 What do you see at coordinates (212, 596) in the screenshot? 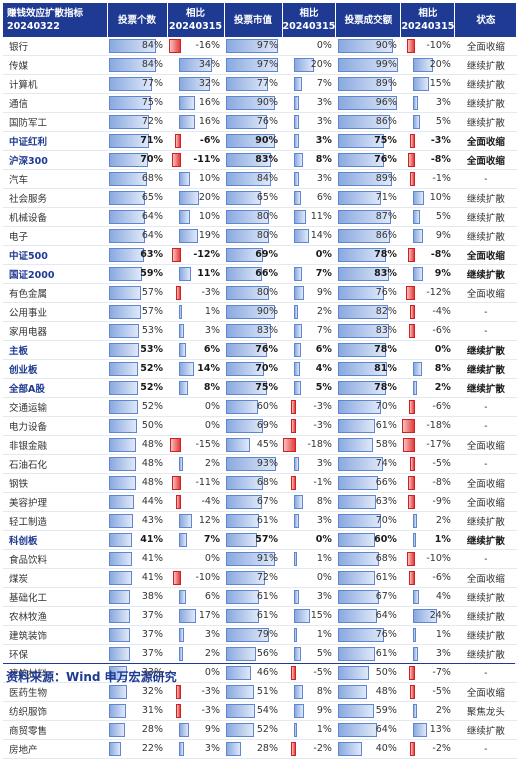
I see `count-change-cell-value: 6%` at bounding box center [212, 596].